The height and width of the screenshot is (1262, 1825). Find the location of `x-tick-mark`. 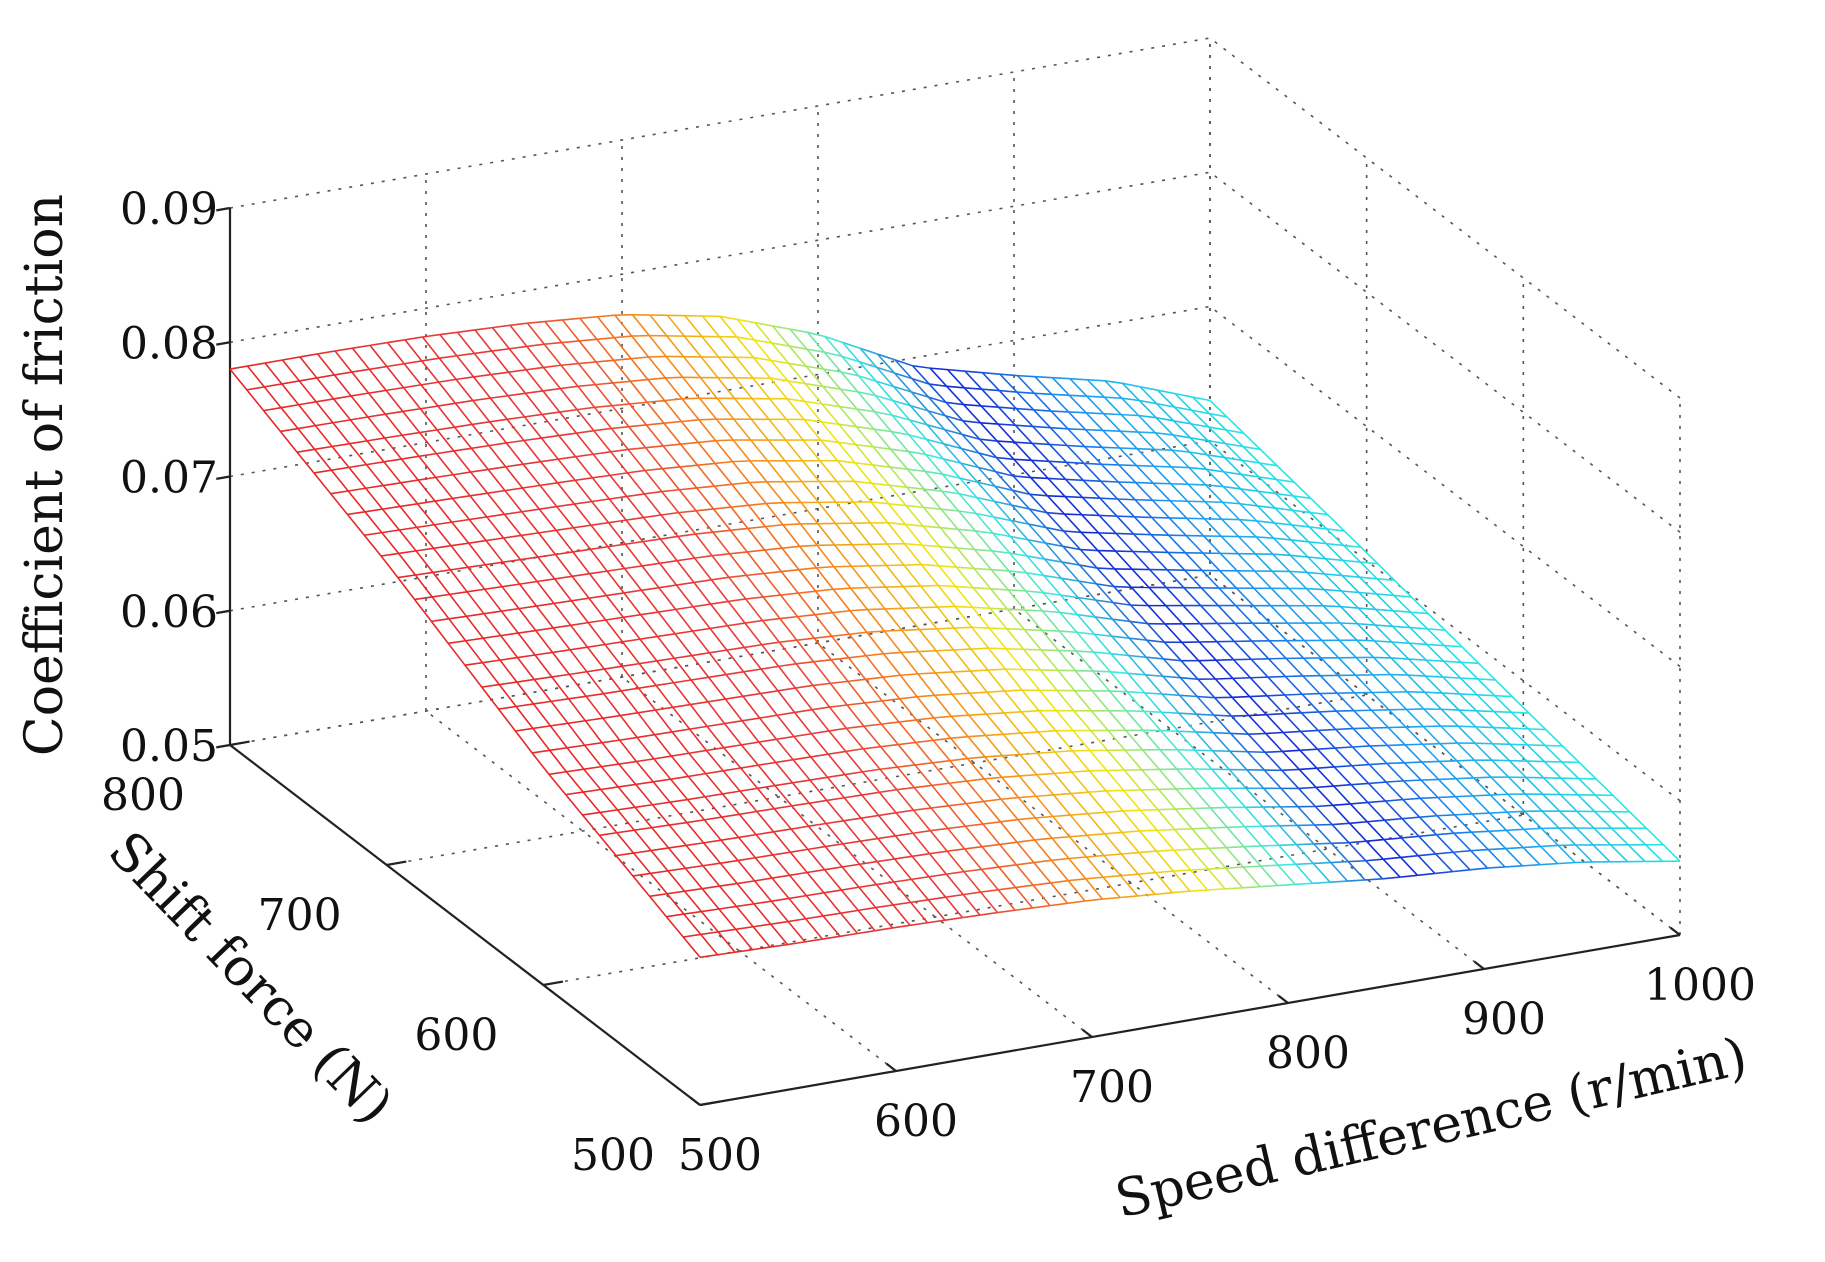

x-tick-mark is located at coordinates (891, 1067).